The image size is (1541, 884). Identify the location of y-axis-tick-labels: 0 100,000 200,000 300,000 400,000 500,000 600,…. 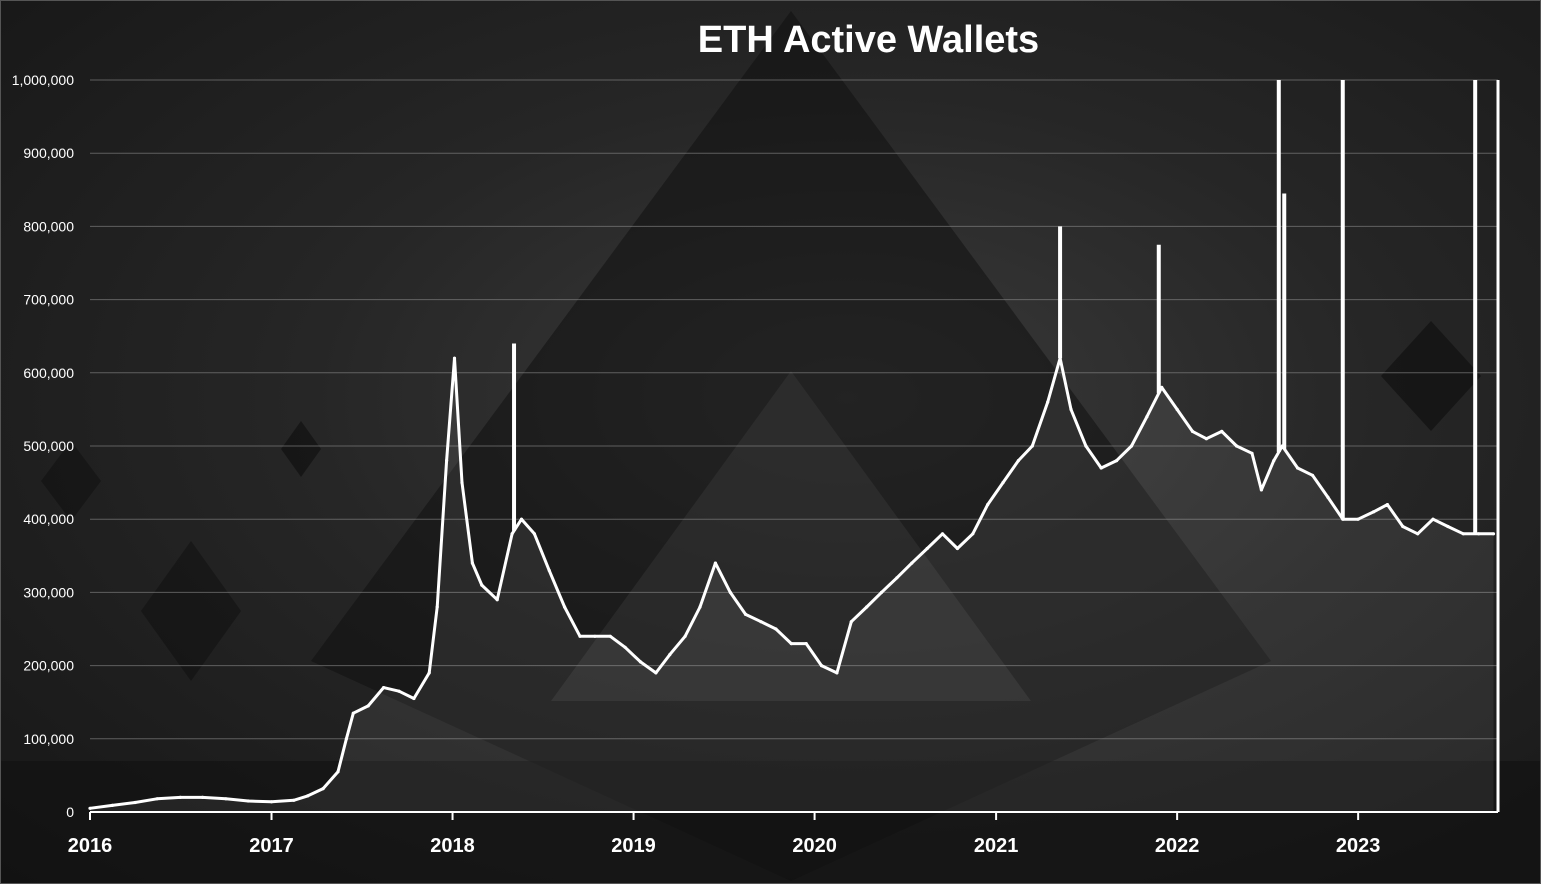
(43, 446).